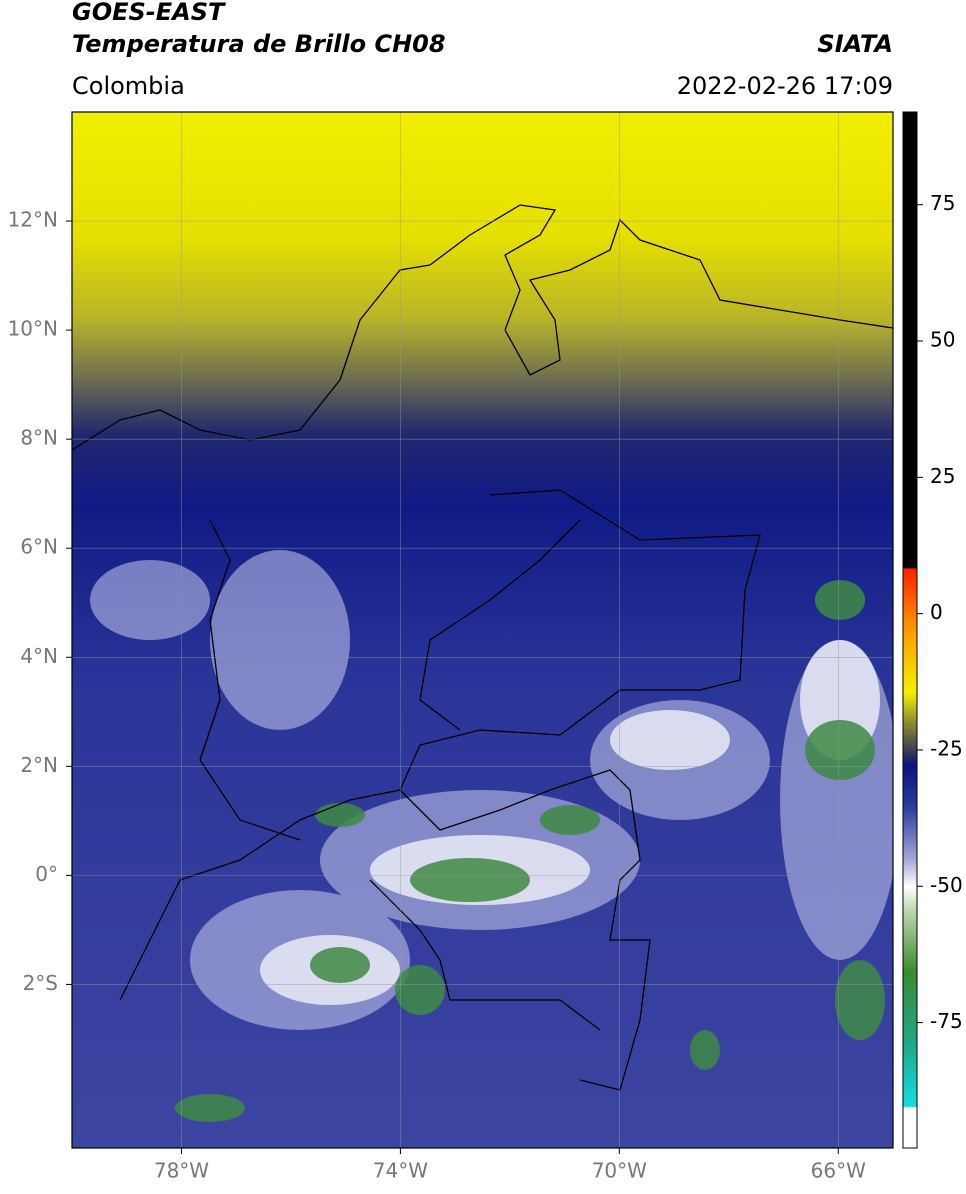 Image resolution: width=966 pixels, height=1194 pixels. What do you see at coordinates (39, 656) in the screenshot?
I see `y-tick-label: 4°N` at bounding box center [39, 656].